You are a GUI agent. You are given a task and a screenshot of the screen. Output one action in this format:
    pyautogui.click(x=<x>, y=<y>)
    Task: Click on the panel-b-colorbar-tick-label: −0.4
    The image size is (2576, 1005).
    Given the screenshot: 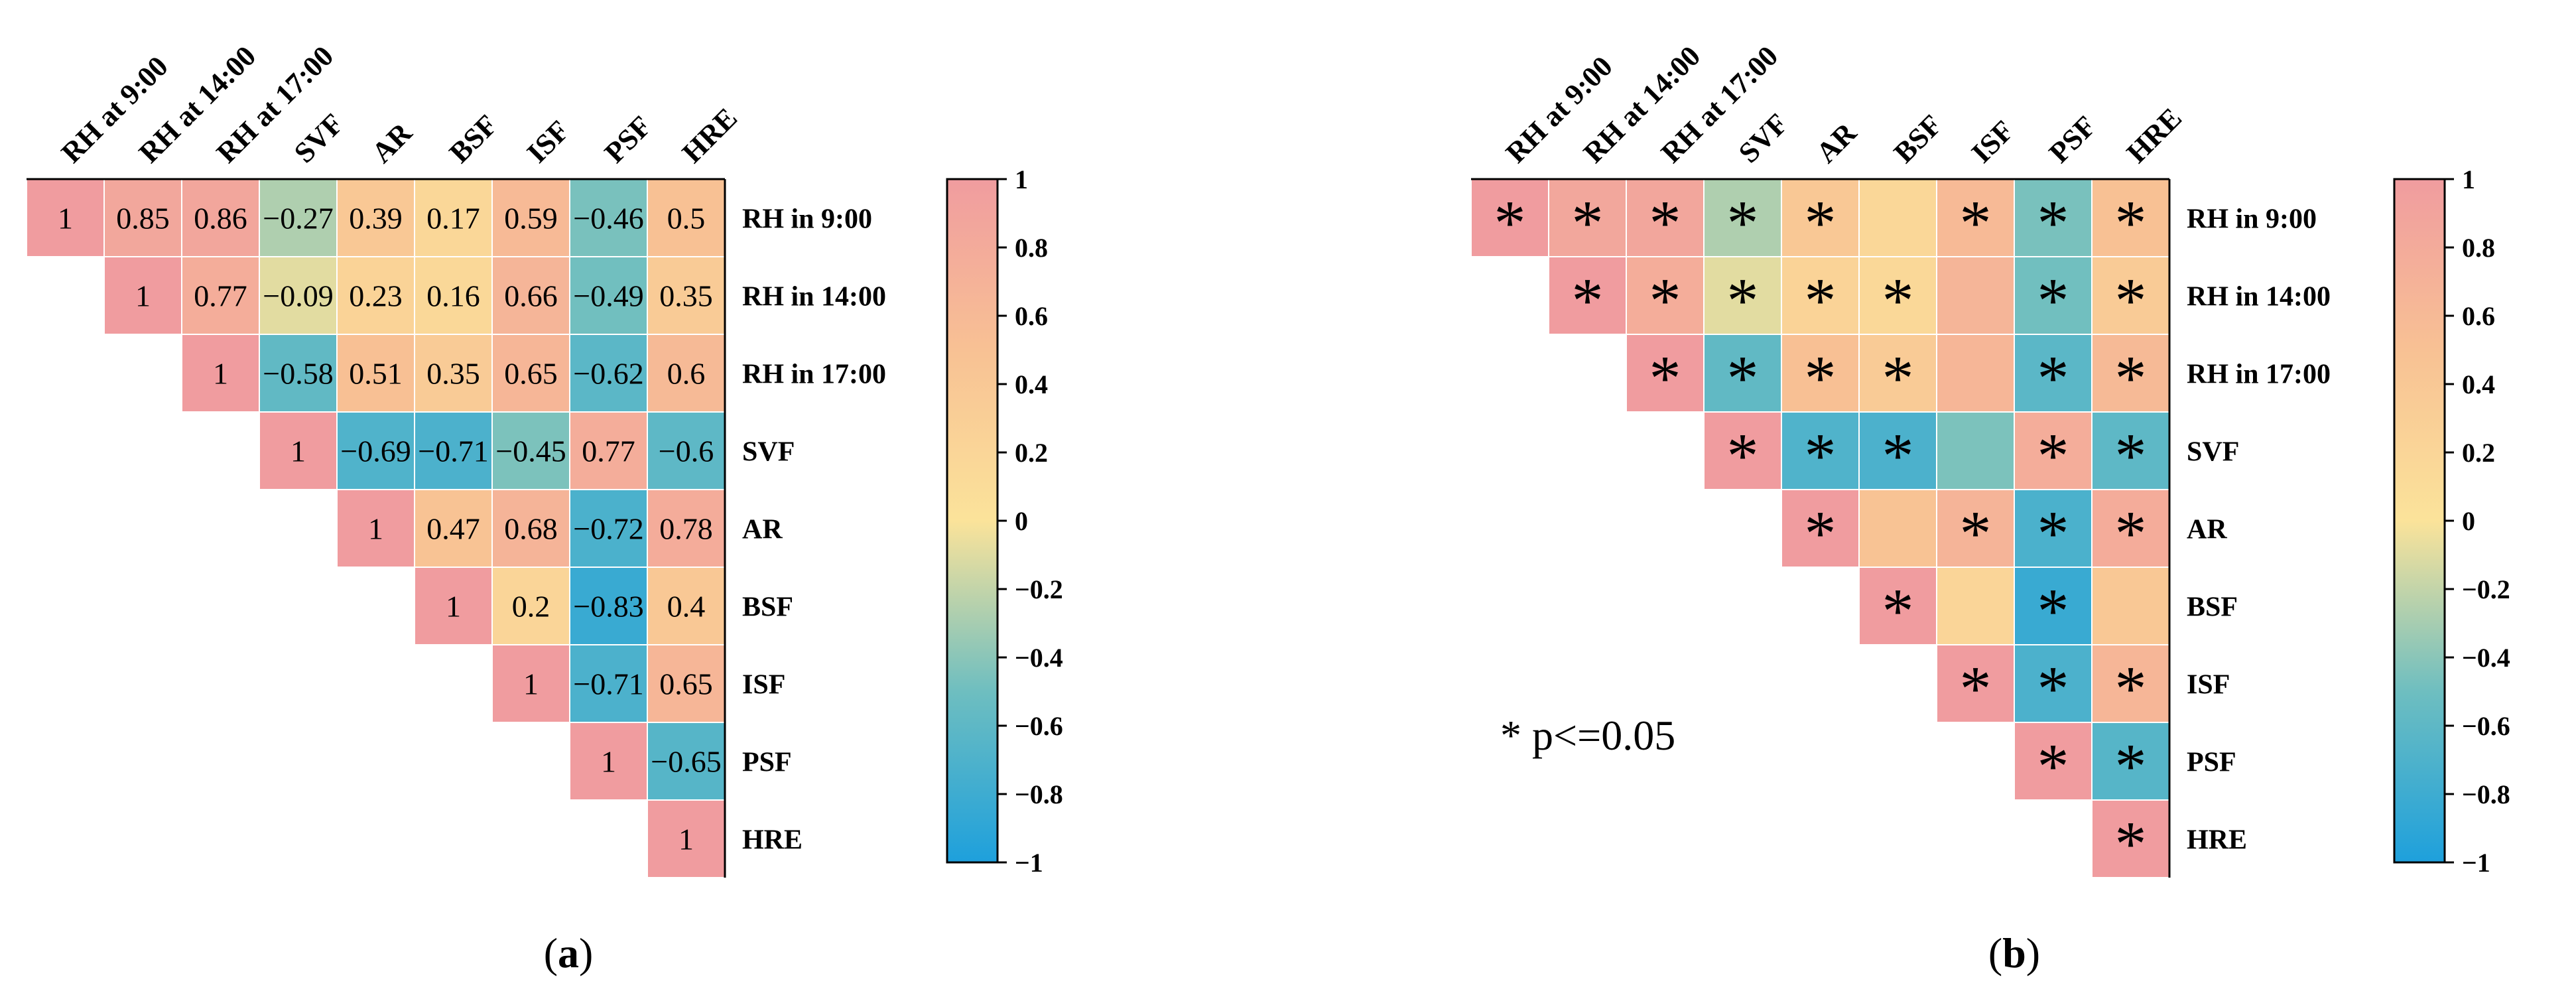 What is the action you would take?
    pyautogui.click(x=2486, y=658)
    